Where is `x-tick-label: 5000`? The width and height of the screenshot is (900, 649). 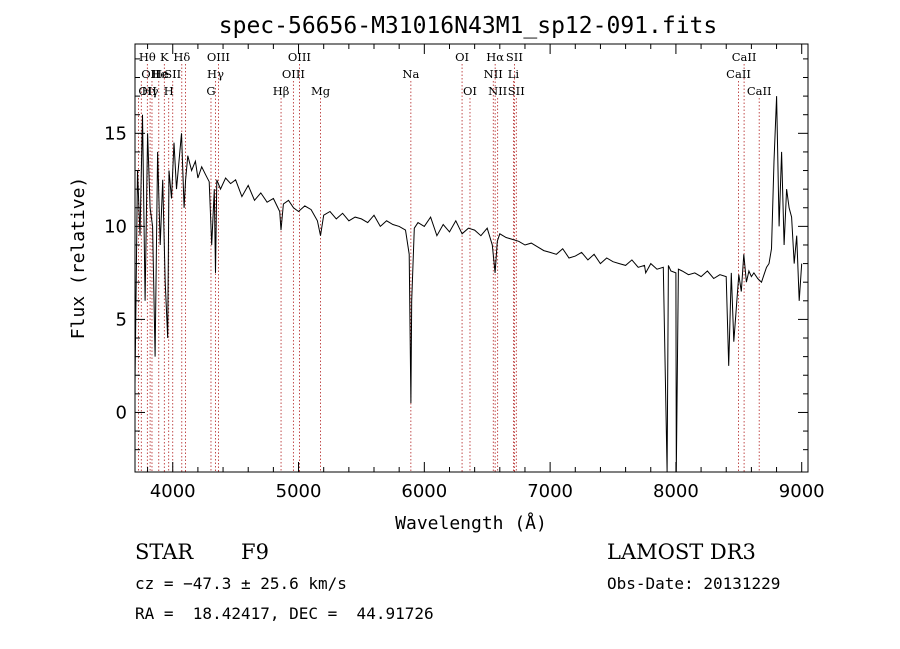
x-tick-label: 5000 is located at coordinates (299, 491).